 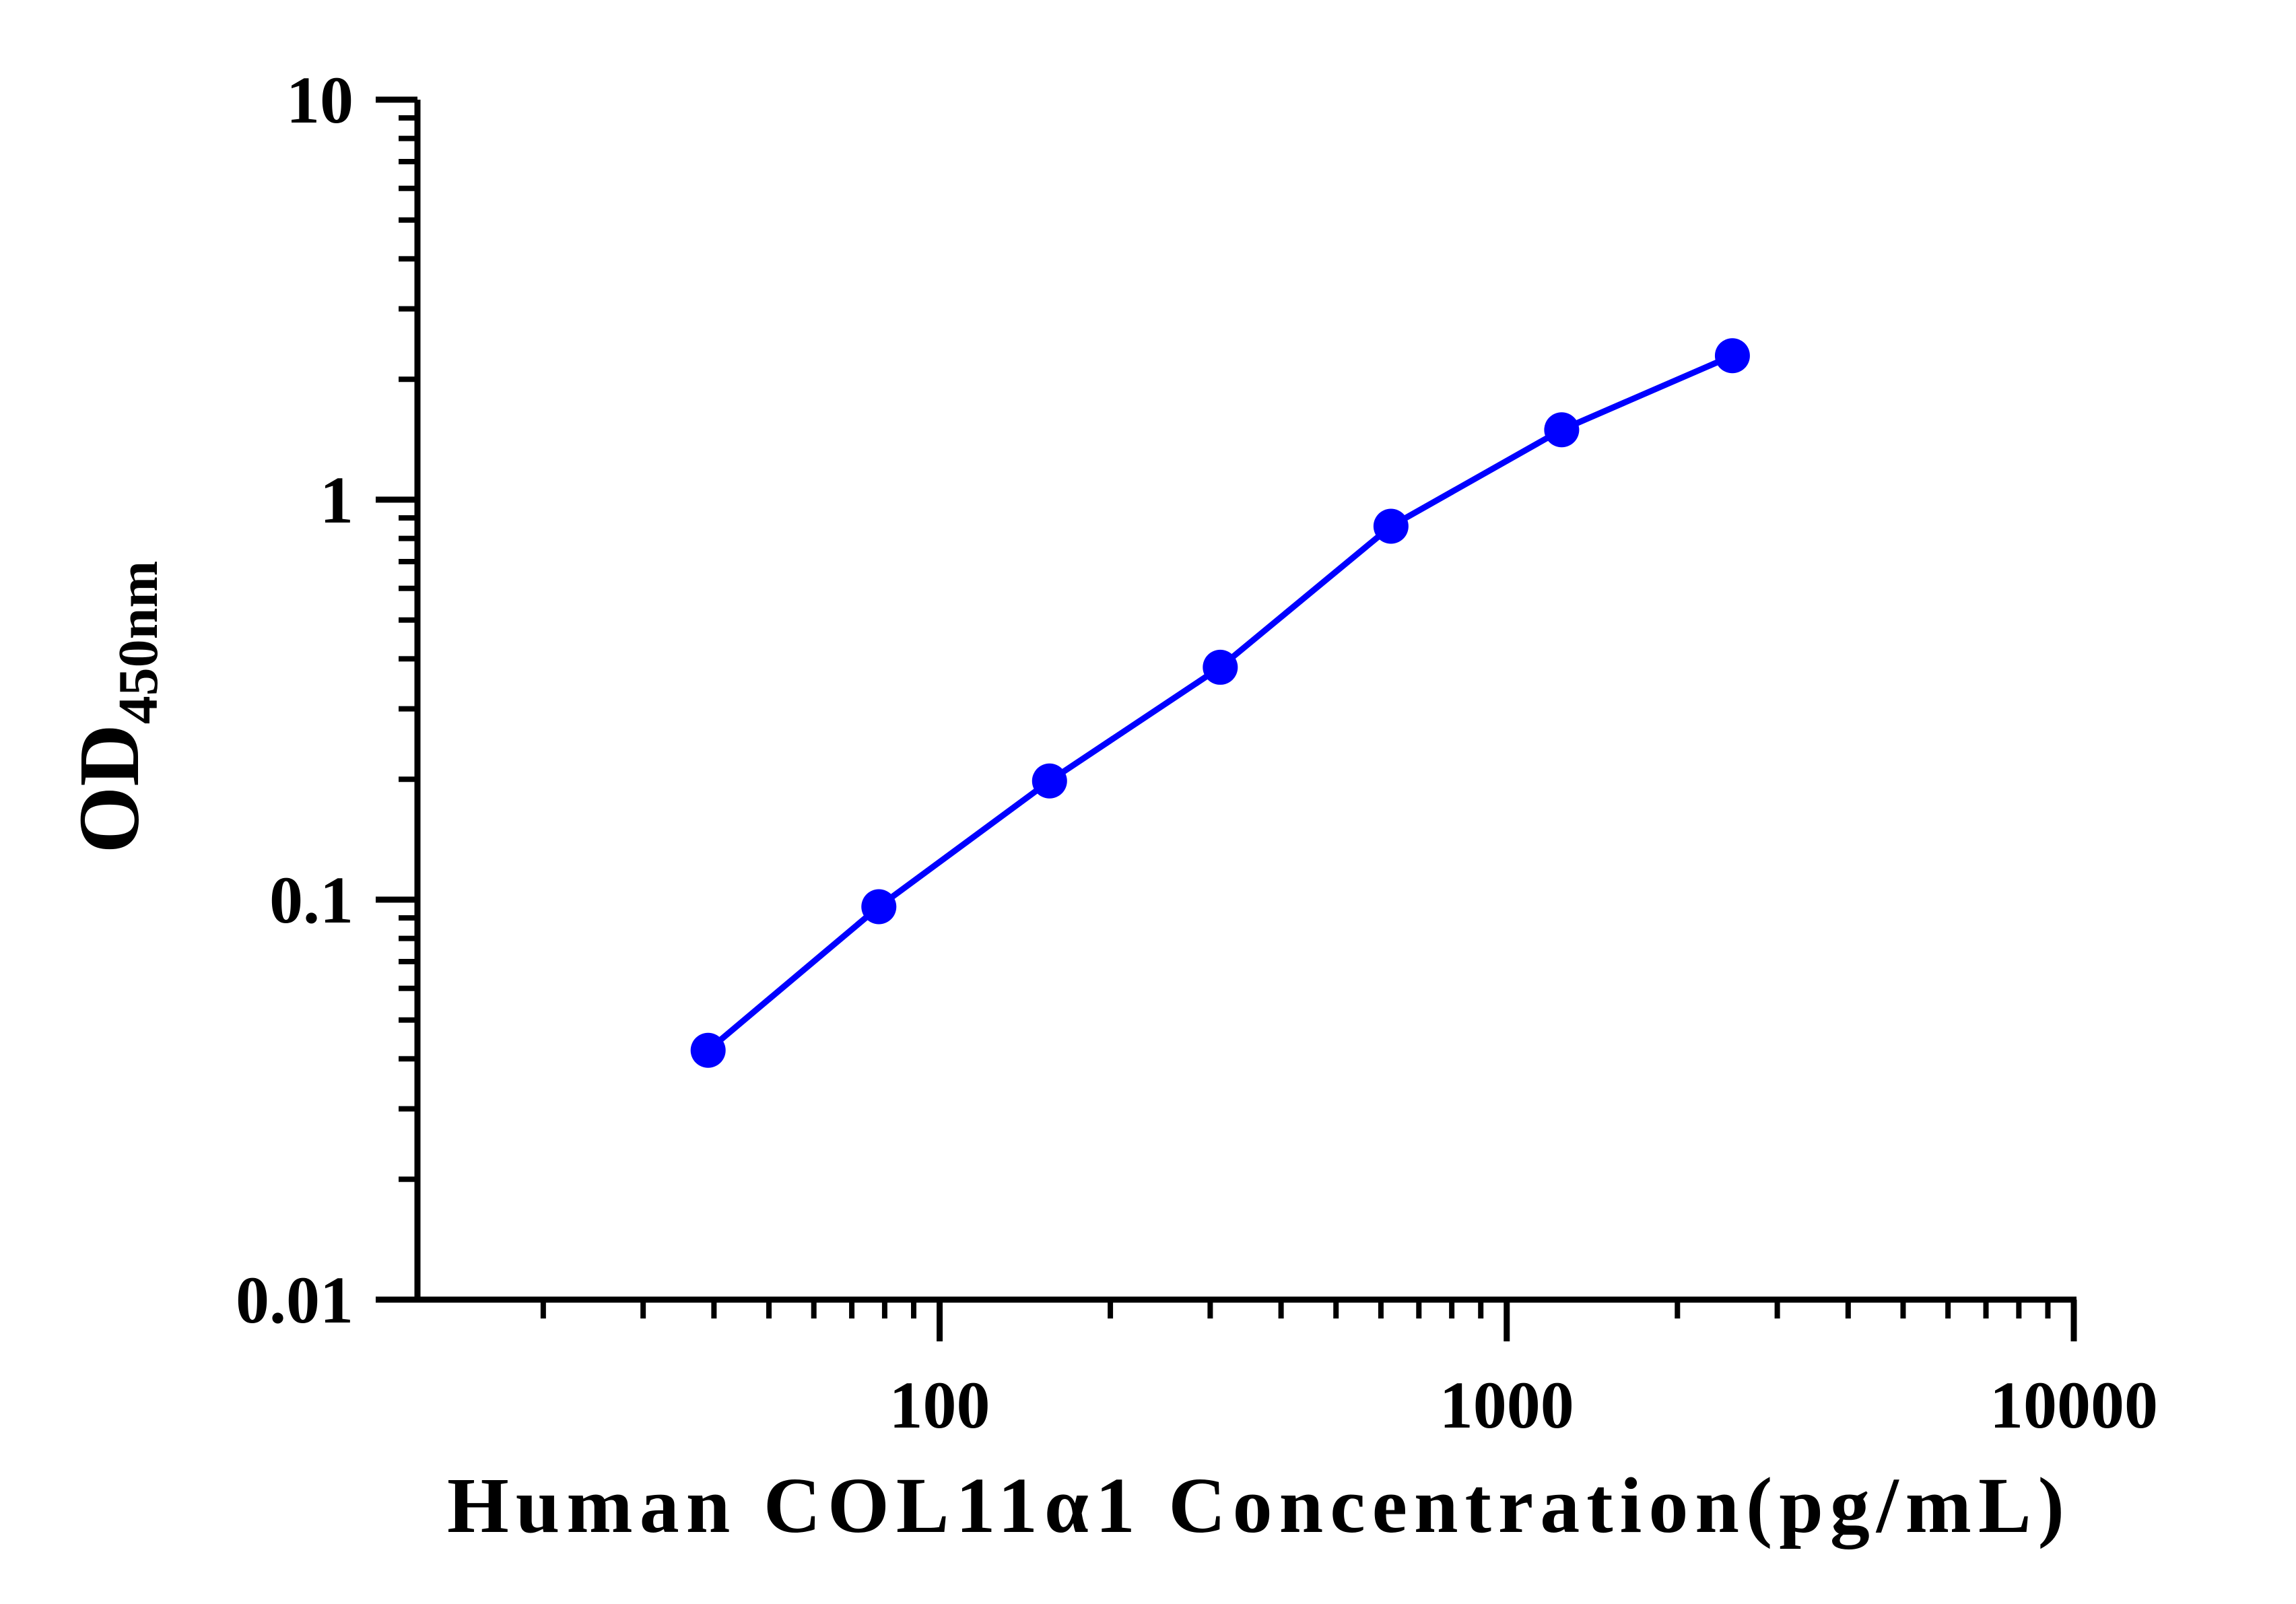 What do you see at coordinates (1259, 1505) in the screenshot?
I see `x-axis-title: Human COL11α1 Concentration(pg/mL)` at bounding box center [1259, 1505].